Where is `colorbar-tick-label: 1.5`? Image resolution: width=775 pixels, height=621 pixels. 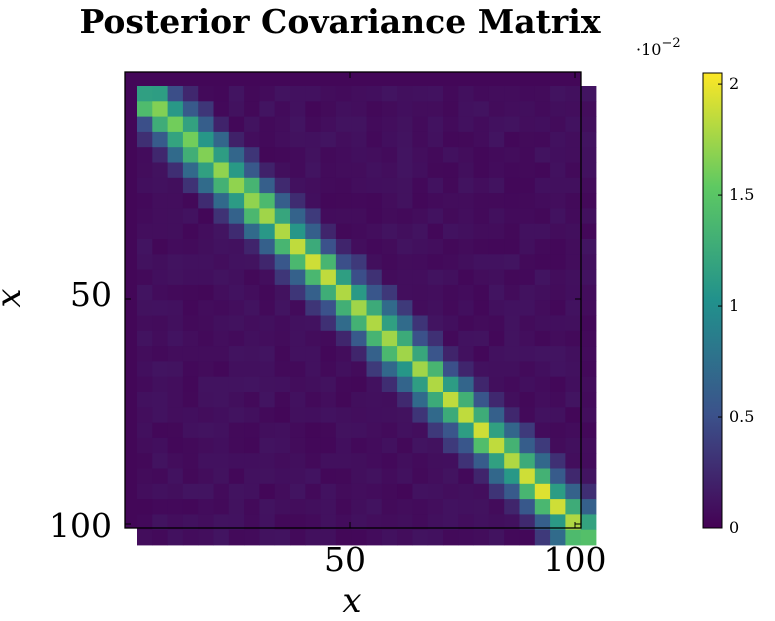
colorbar-tick-label: 1.5 is located at coordinates (741, 194).